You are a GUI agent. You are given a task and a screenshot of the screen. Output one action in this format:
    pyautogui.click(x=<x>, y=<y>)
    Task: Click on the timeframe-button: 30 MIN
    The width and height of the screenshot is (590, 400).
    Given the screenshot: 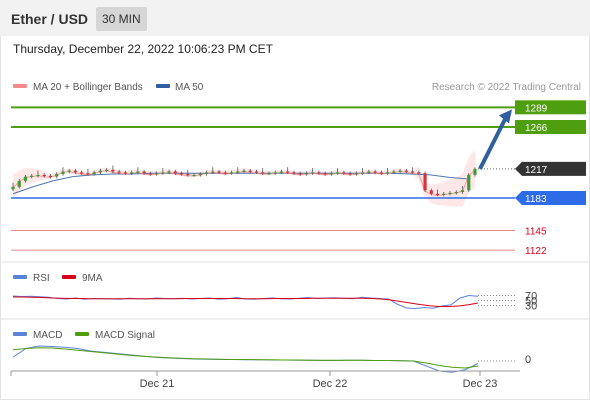 What is the action you would take?
    pyautogui.click(x=121, y=19)
    